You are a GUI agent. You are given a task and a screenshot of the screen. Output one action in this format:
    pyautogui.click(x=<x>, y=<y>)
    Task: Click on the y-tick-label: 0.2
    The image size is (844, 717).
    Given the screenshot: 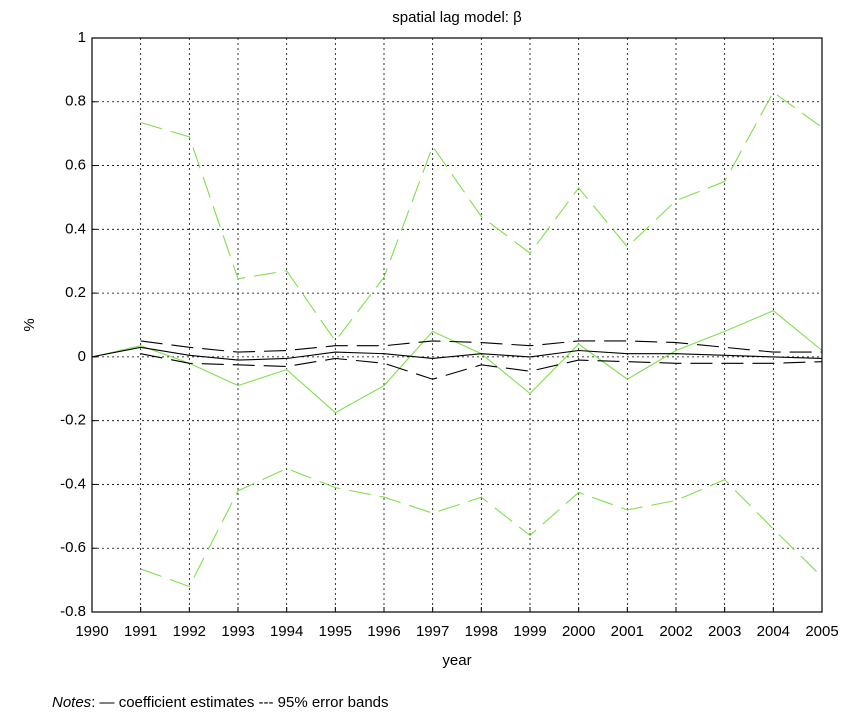 What is the action you would take?
    pyautogui.click(x=75, y=292)
    